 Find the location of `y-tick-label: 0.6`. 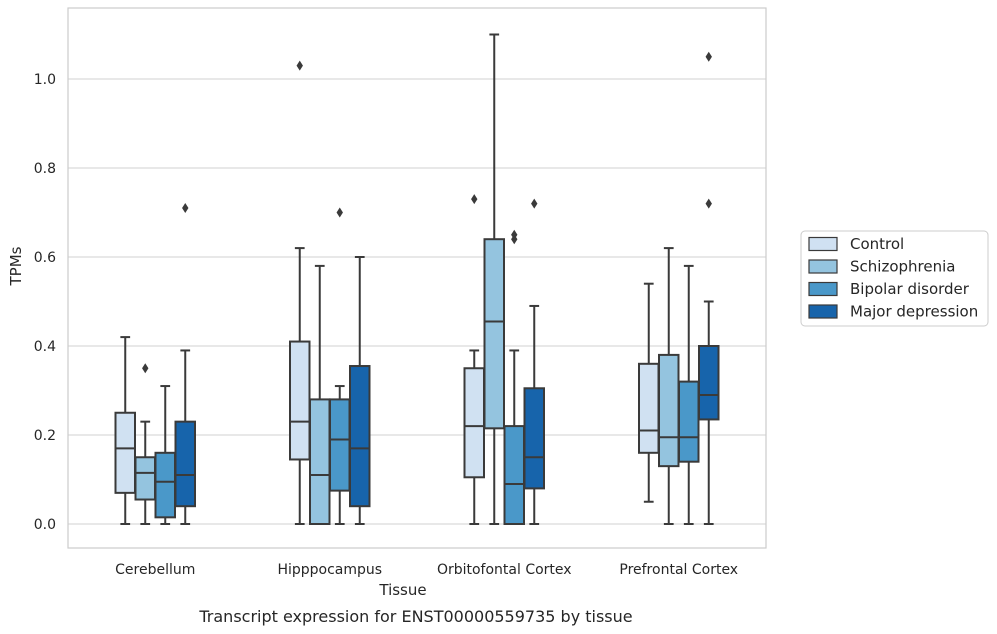

y-tick-label: 0.6 is located at coordinates (45, 258).